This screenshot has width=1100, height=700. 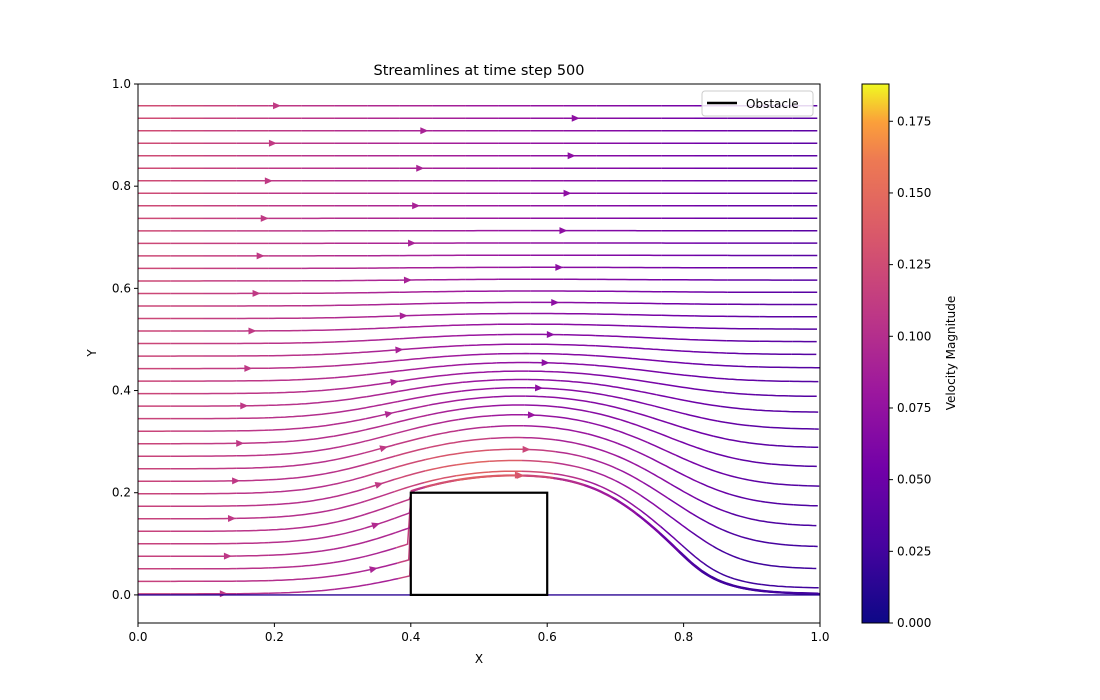 I want to click on obstacle-layer, so click(x=479, y=544).